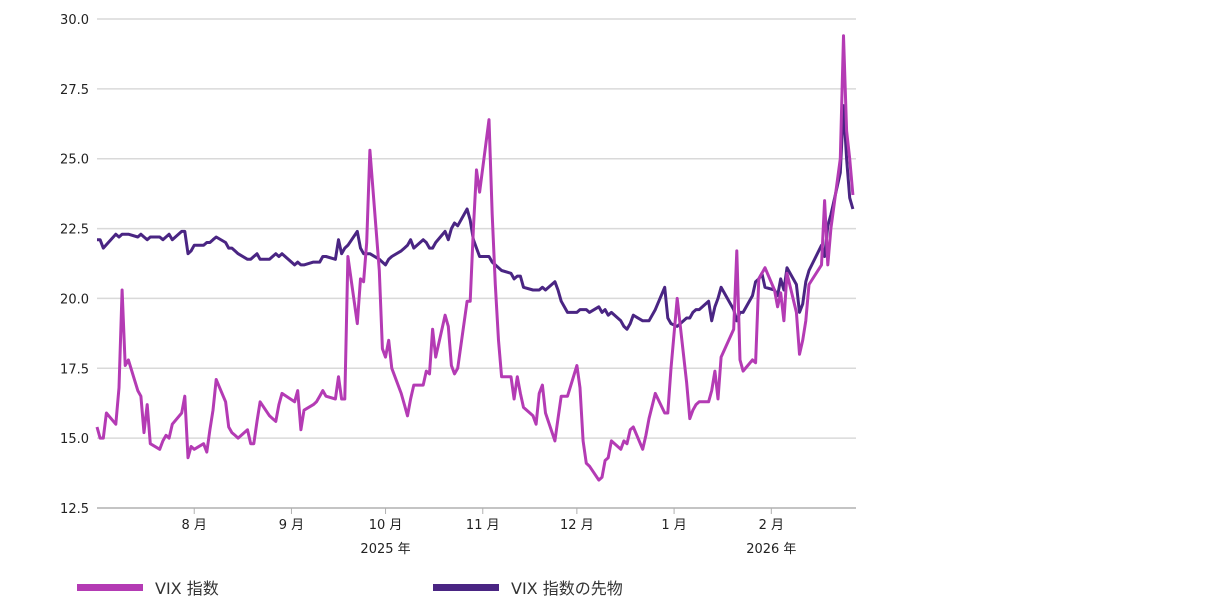  What do you see at coordinates (74, 439) in the screenshot?
I see `y-tick-label: 15.0` at bounding box center [74, 439].